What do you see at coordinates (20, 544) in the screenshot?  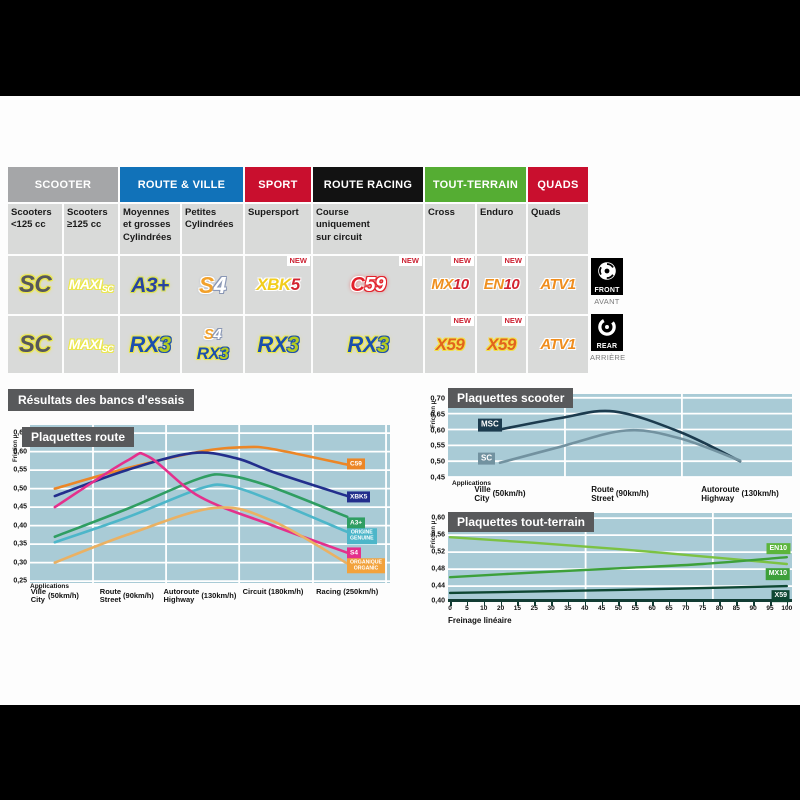 I see `y-tick-label: 0,35` at bounding box center [20, 544].